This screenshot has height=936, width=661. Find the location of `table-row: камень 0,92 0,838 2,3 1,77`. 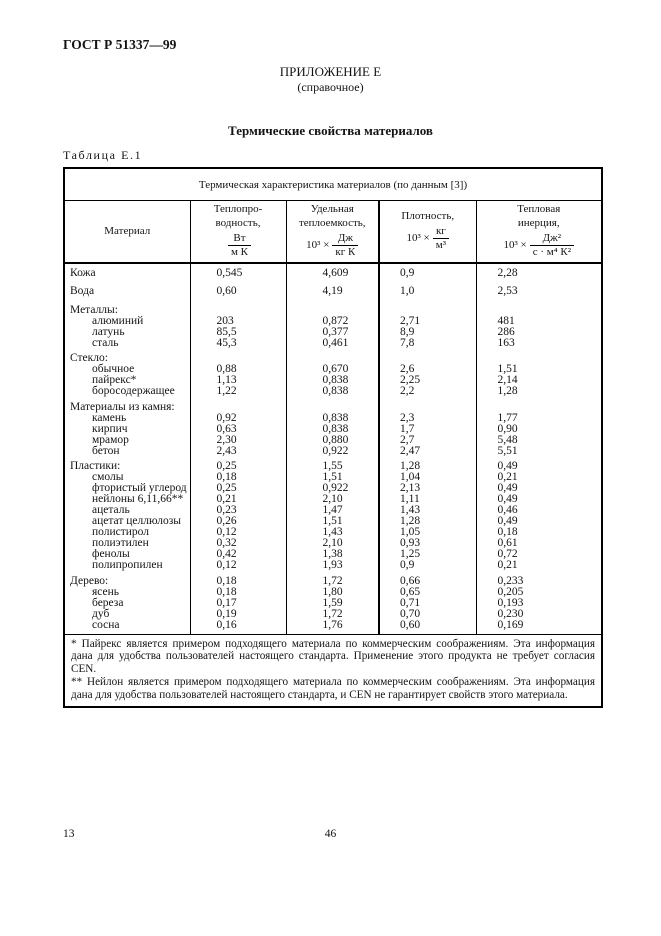

table-row: камень 0,92 0,838 2,3 1,77 is located at coordinates (333, 418).